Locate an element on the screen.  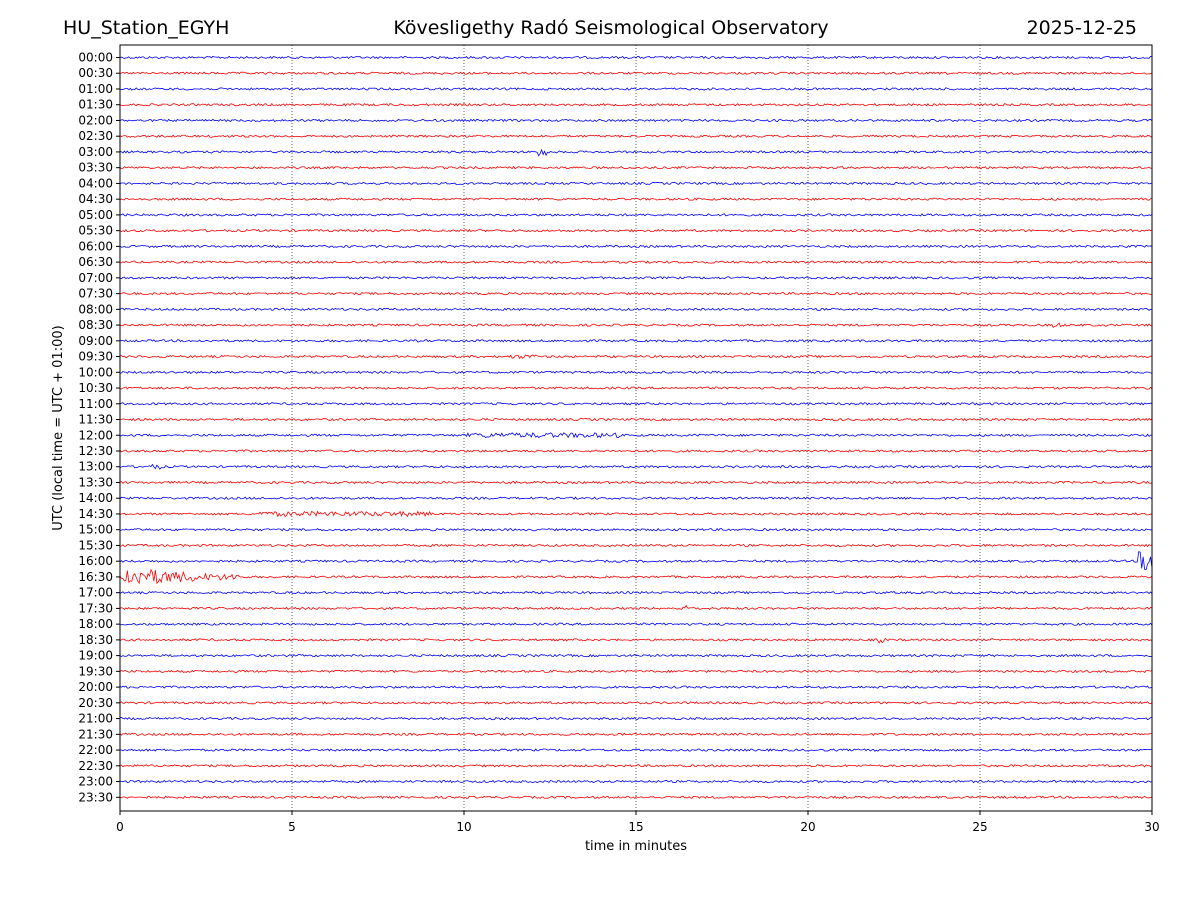
y-tick-label: 20:30 is located at coordinates (95, 703).